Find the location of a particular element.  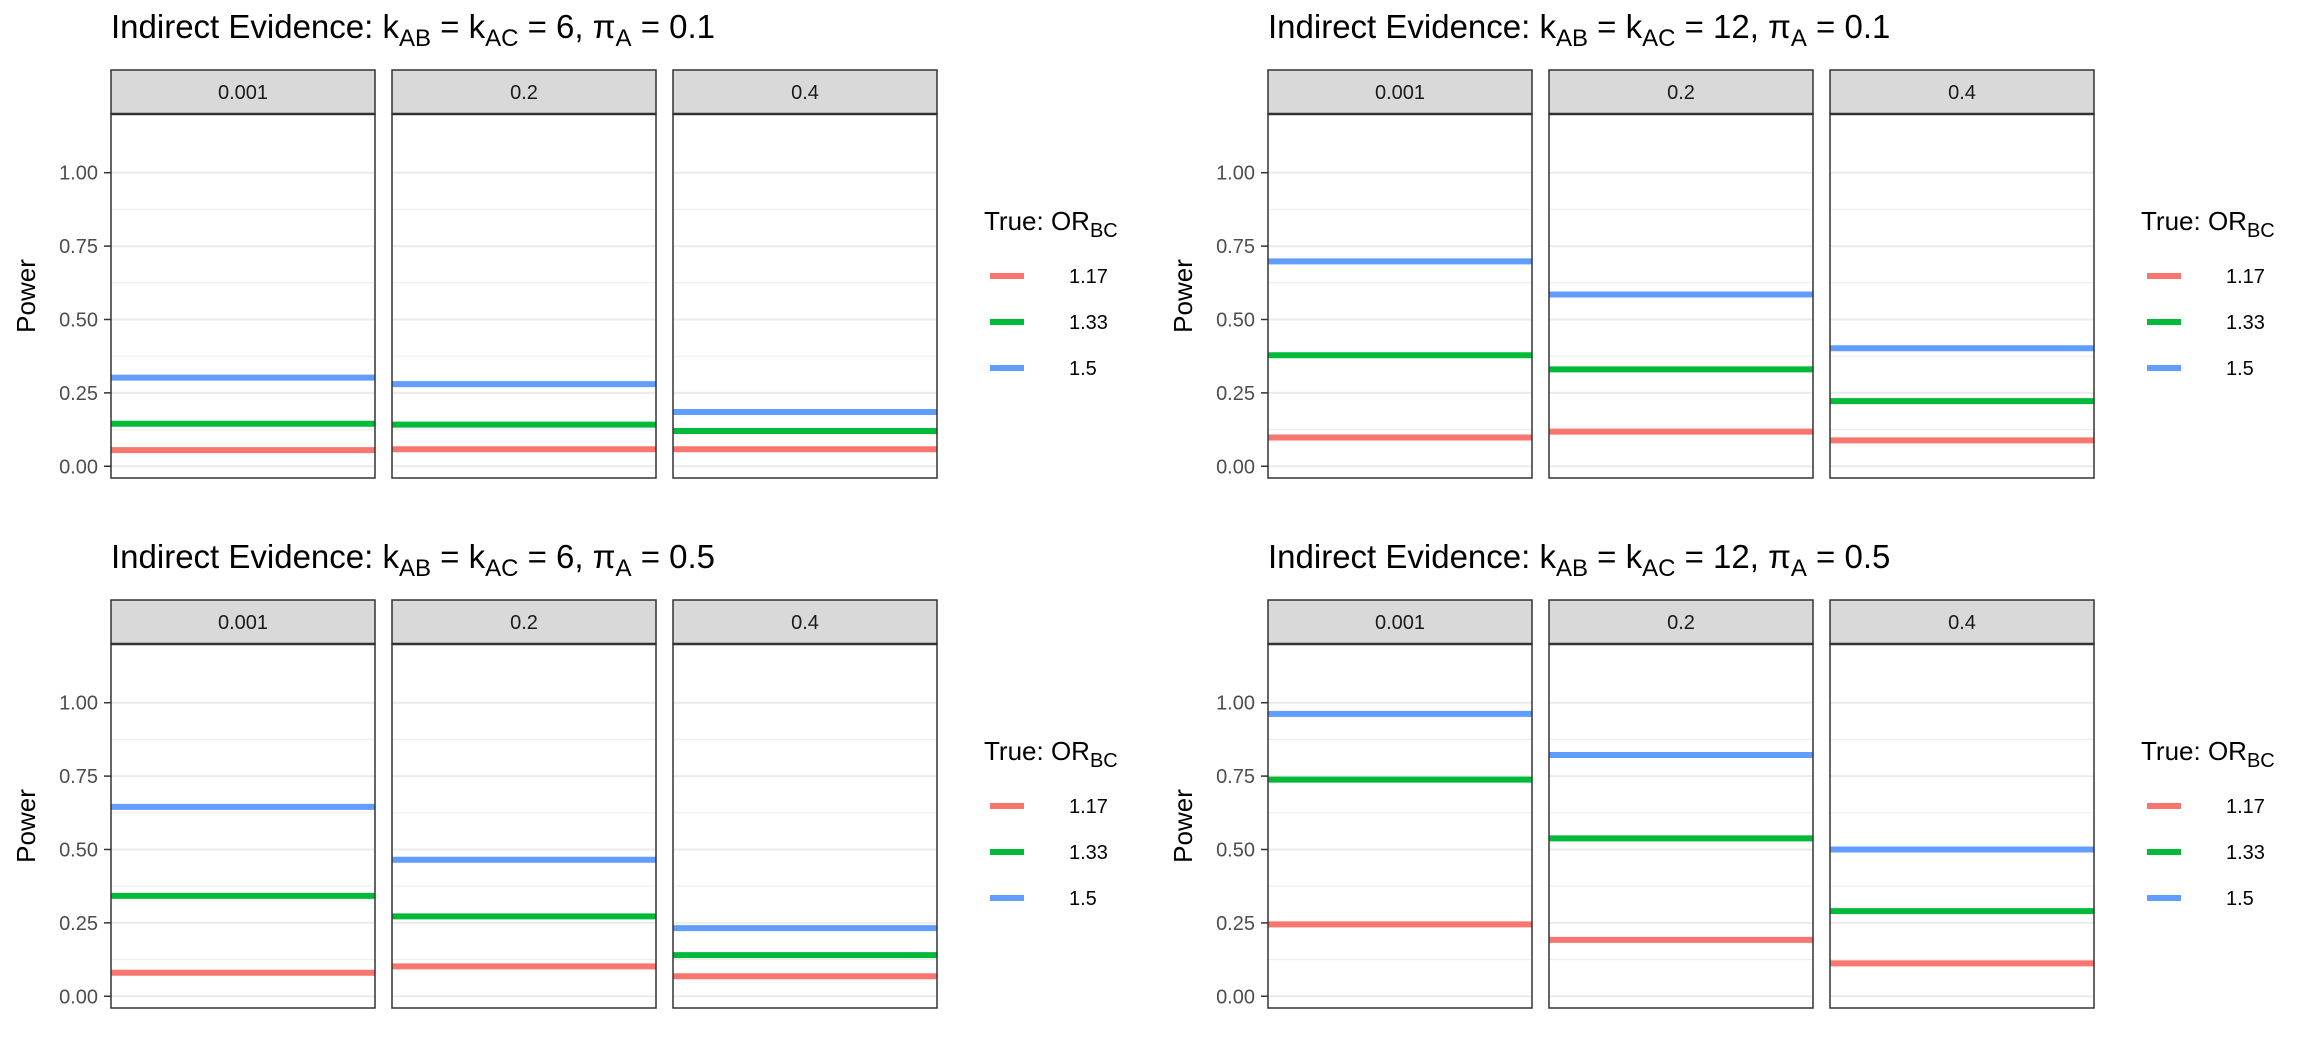

legend-label: 1.33 is located at coordinates (2245, 853).